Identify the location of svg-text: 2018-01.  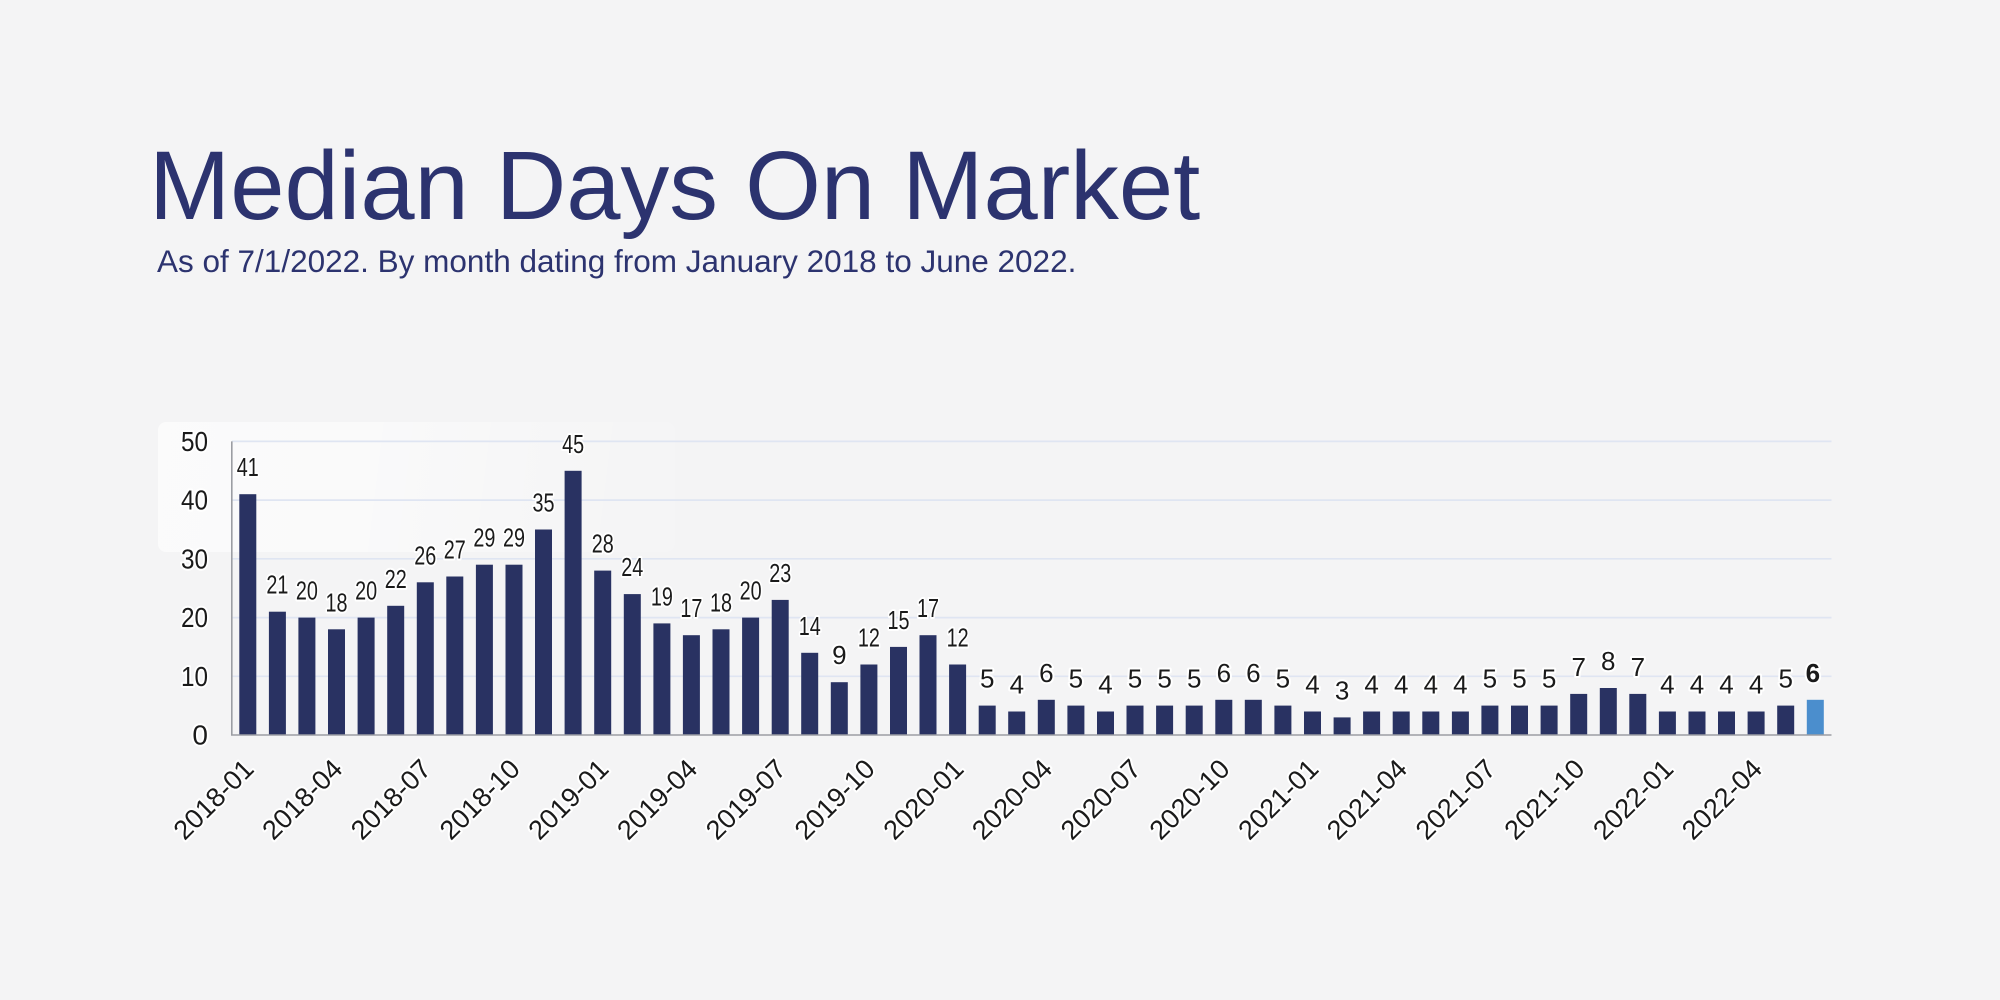
(214, 800).